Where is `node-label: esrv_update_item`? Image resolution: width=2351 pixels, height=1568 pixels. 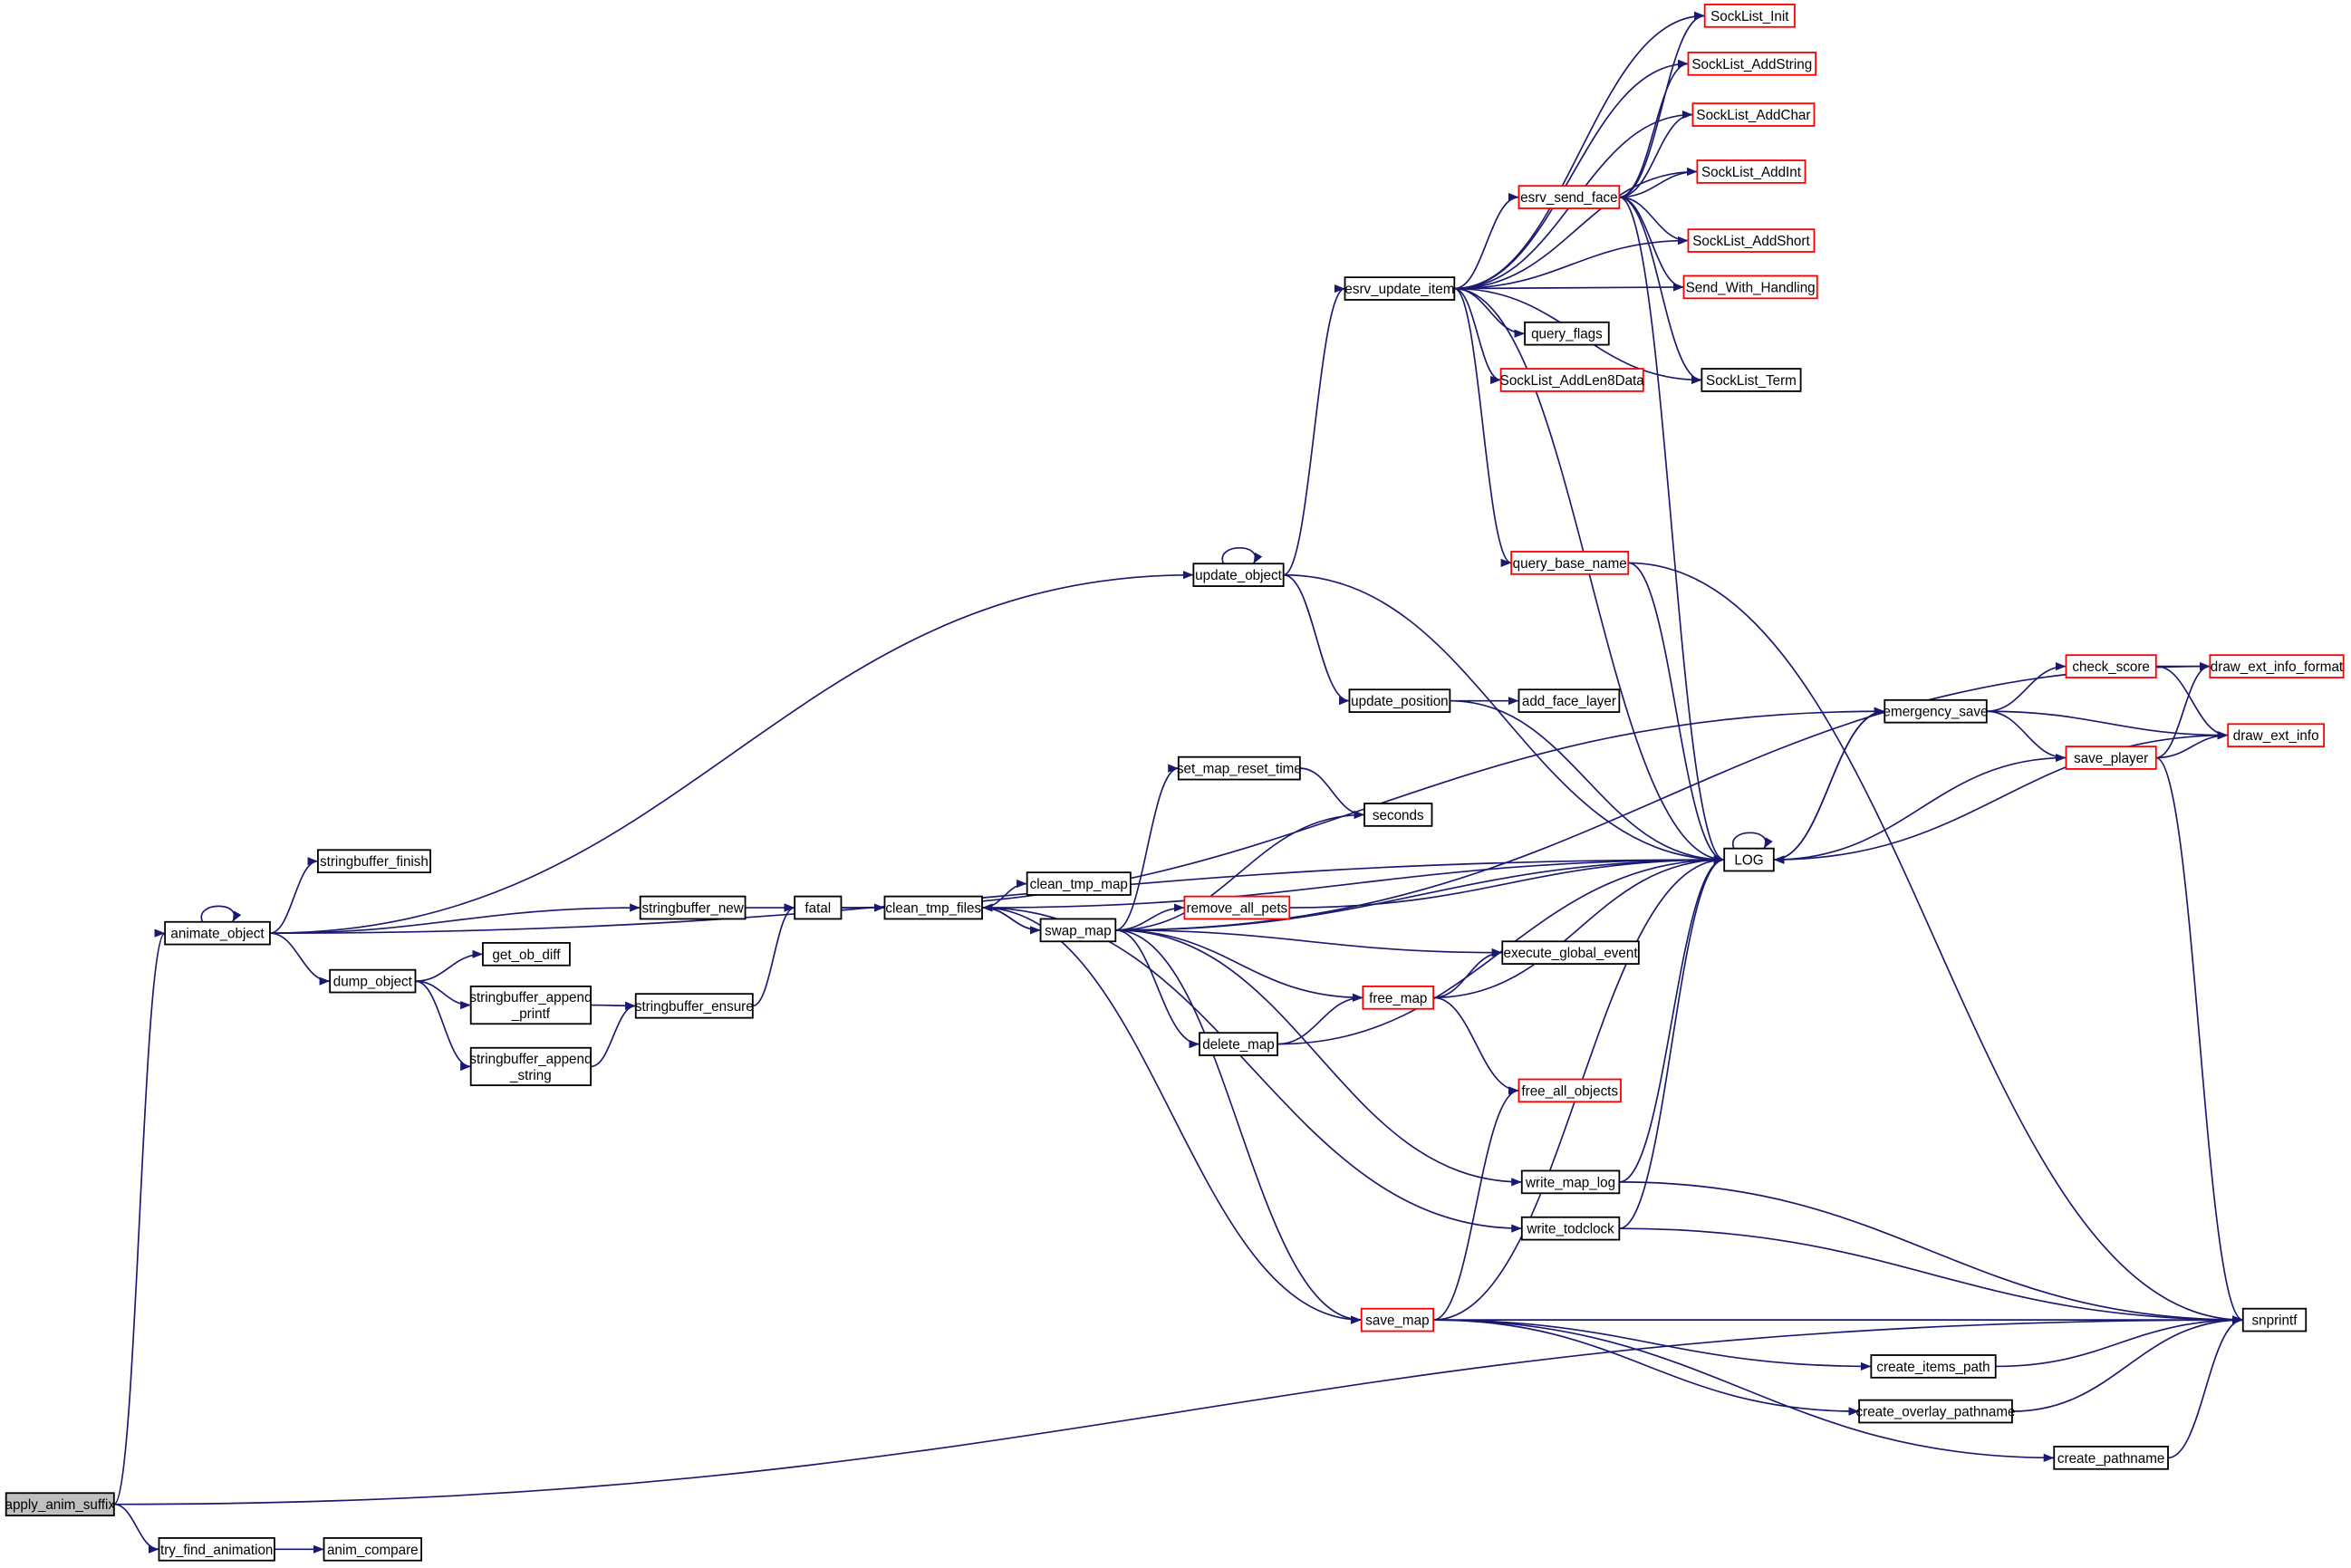
node-label: esrv_update_item is located at coordinates (1399, 289).